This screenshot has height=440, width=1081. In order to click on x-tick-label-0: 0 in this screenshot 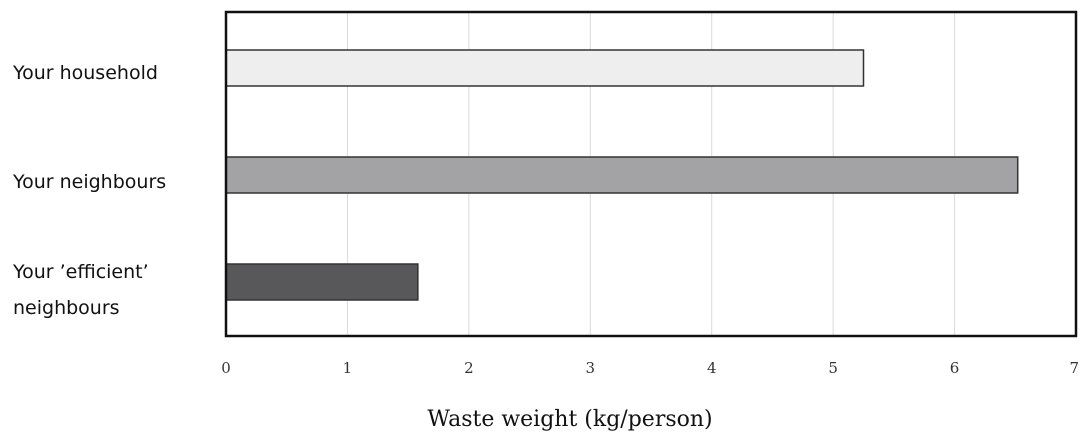, I will do `click(226, 368)`.